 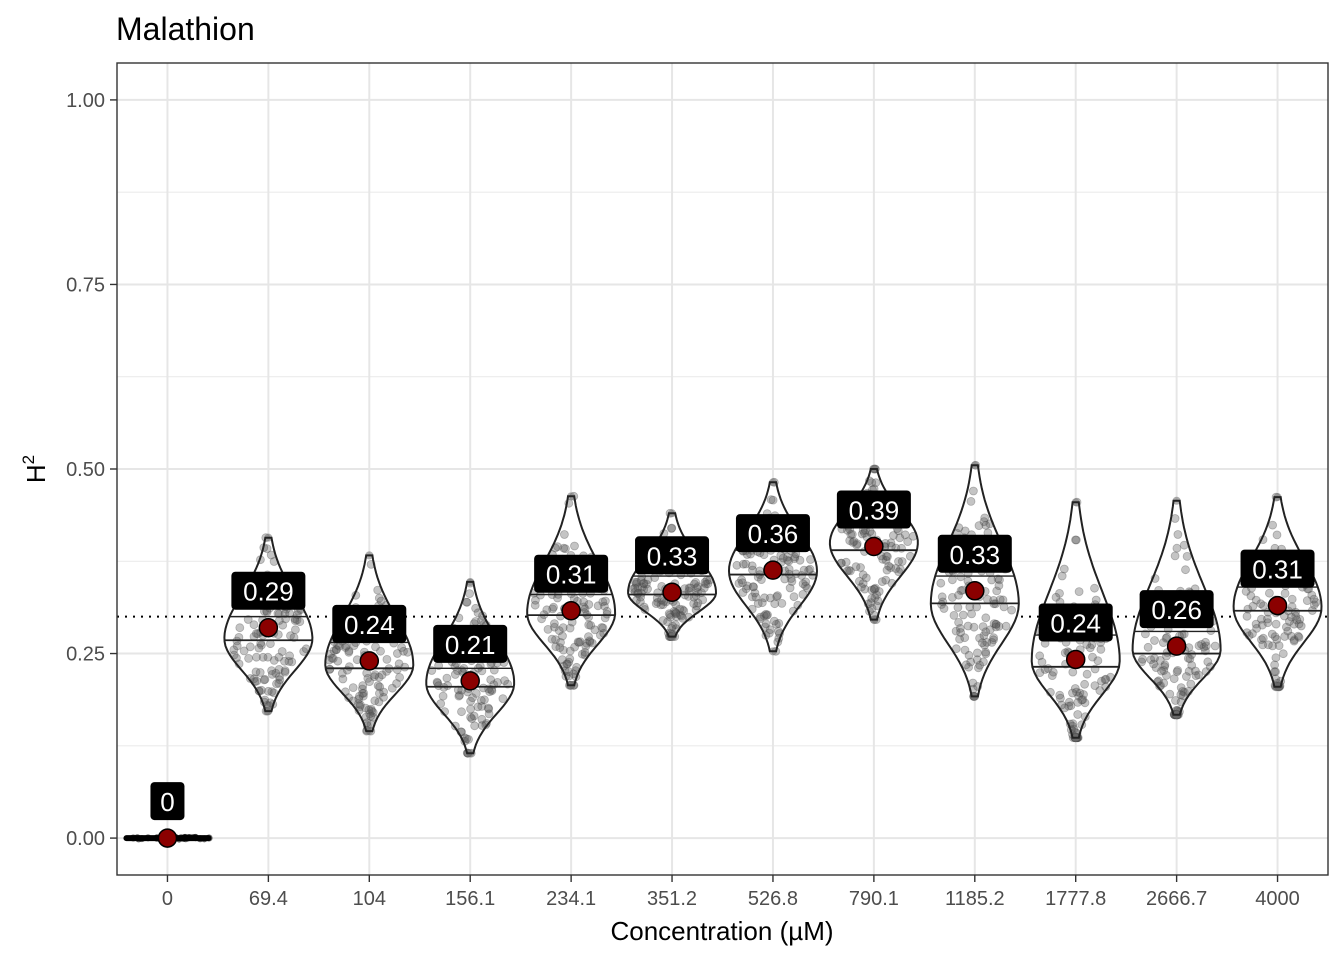 I want to click on x-tick-label: 790.1, so click(x=874, y=899).